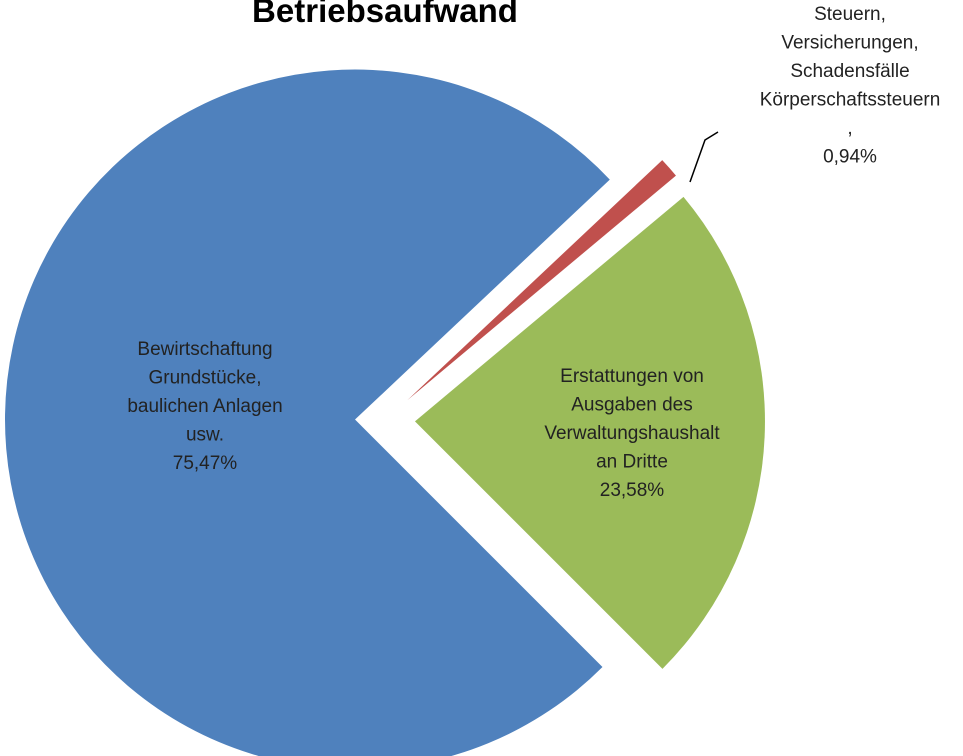 The width and height of the screenshot is (963, 756). What do you see at coordinates (385, 14) in the screenshot?
I see `chart-title: Betriebsaufwand` at bounding box center [385, 14].